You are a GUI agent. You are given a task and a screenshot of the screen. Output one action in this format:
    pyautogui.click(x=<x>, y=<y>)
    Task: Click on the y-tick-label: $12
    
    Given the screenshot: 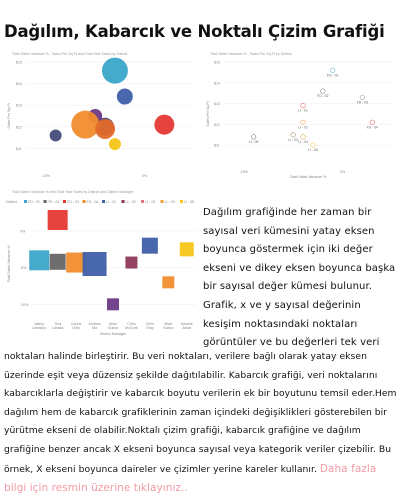 What is the action you would take?
    pyautogui.click(x=217, y=125)
    